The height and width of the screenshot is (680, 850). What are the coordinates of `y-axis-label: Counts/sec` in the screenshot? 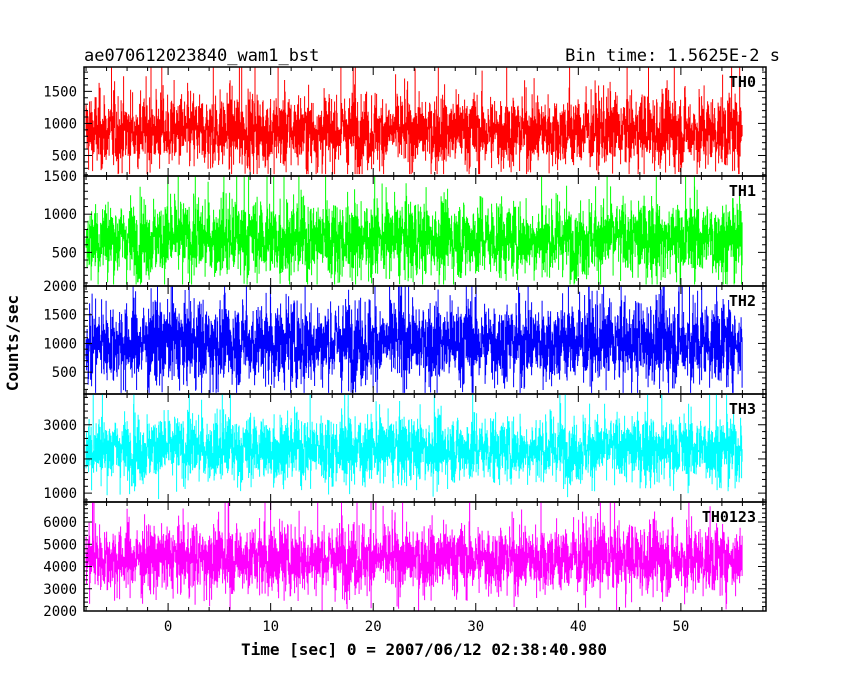 It's located at (12, 343).